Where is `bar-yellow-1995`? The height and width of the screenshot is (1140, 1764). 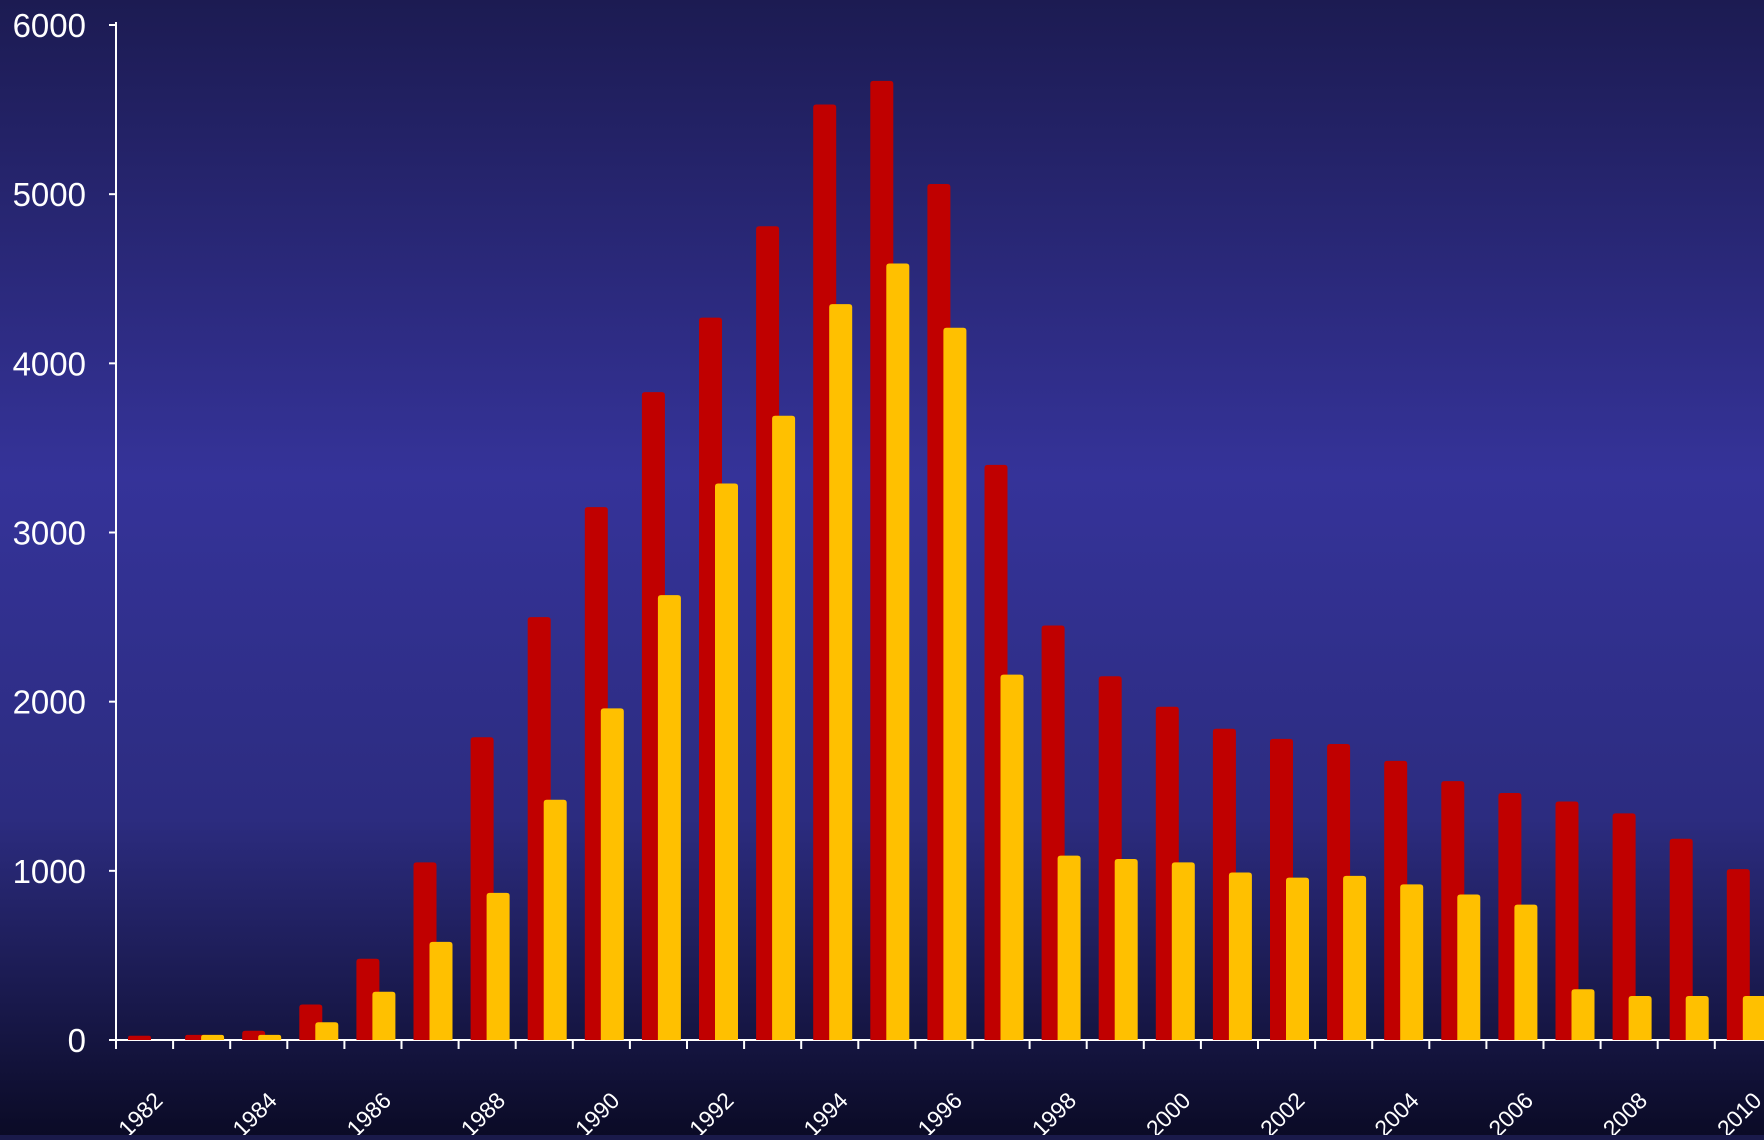
bar-yellow-1995 is located at coordinates (898, 651).